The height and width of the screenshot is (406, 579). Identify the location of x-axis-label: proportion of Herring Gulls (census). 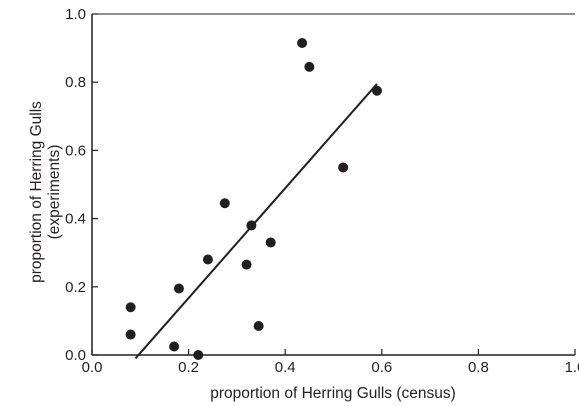
(333, 393).